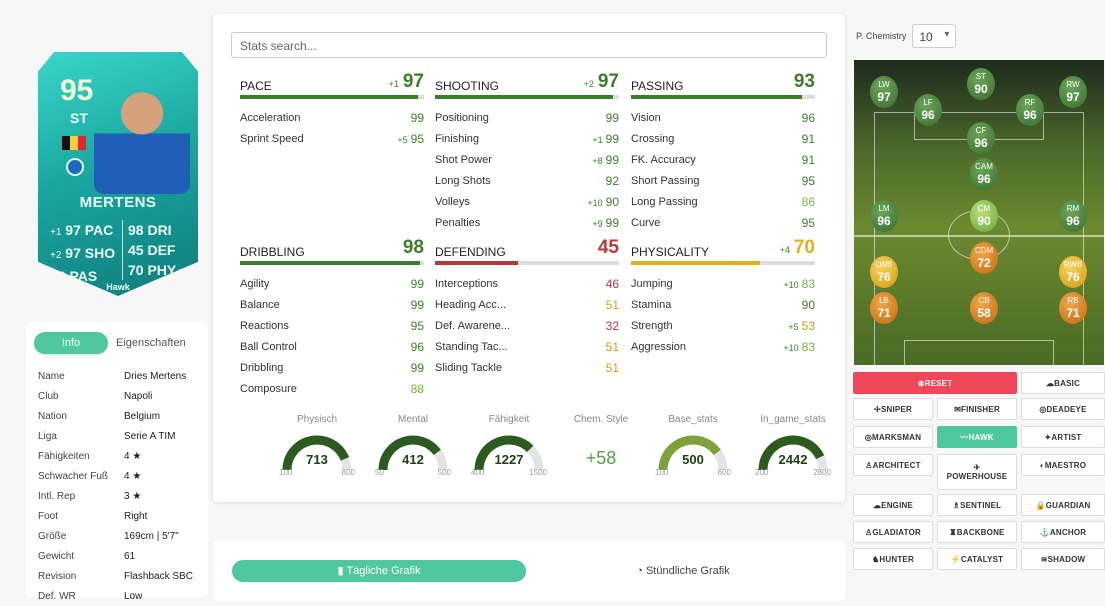  I want to click on info-value: Napoli, so click(138, 396).